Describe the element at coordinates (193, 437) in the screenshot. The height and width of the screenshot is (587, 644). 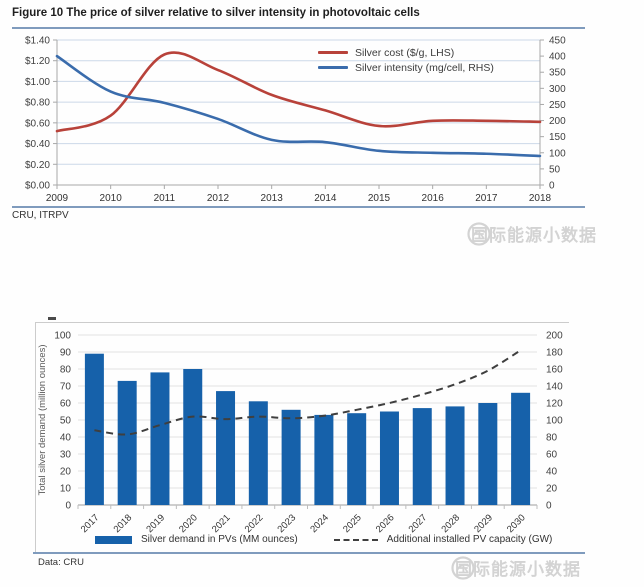
I see `demand-bar-2020` at that location.